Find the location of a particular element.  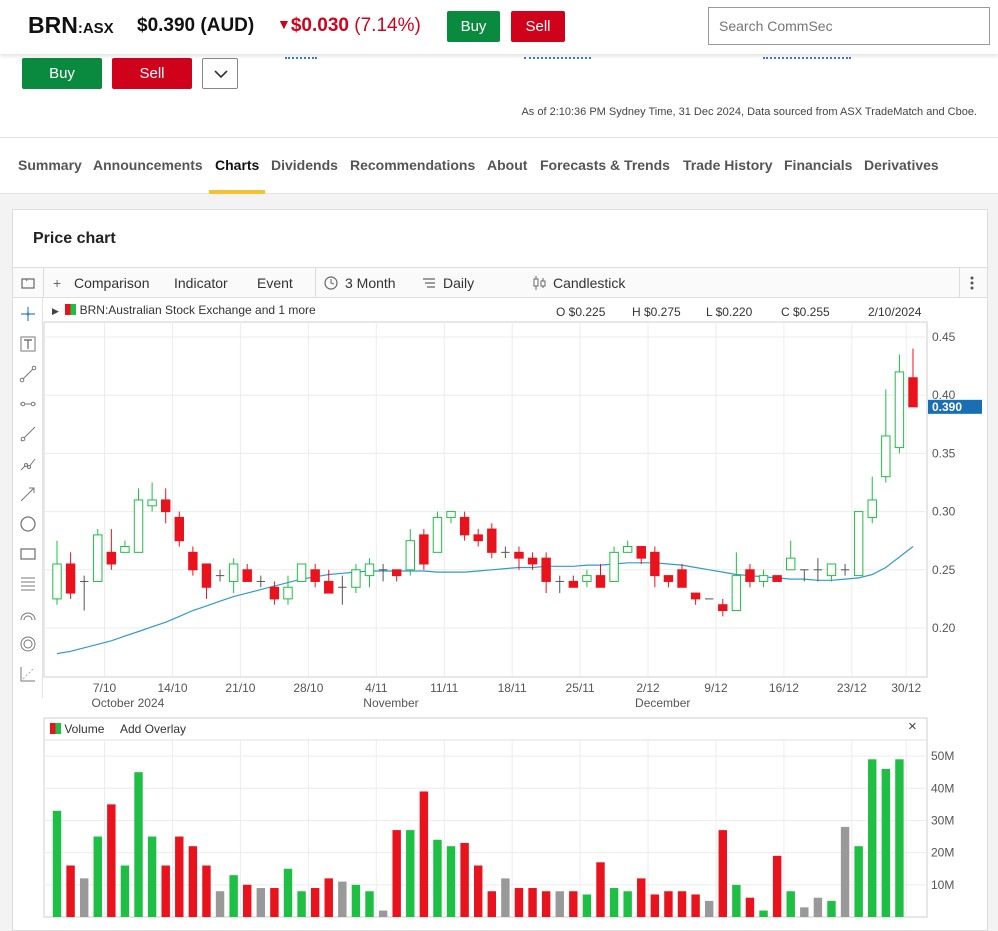

ticker-code: BRN is located at coordinates (53, 25).